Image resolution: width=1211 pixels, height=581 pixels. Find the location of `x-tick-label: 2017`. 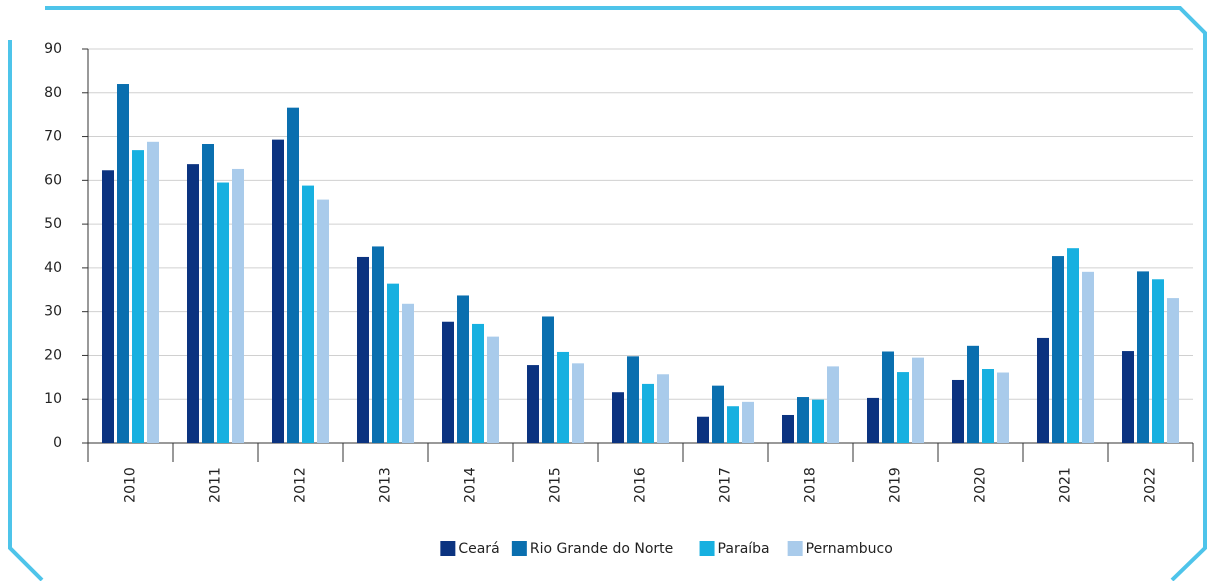

x-tick-label: 2017 is located at coordinates (726, 485).